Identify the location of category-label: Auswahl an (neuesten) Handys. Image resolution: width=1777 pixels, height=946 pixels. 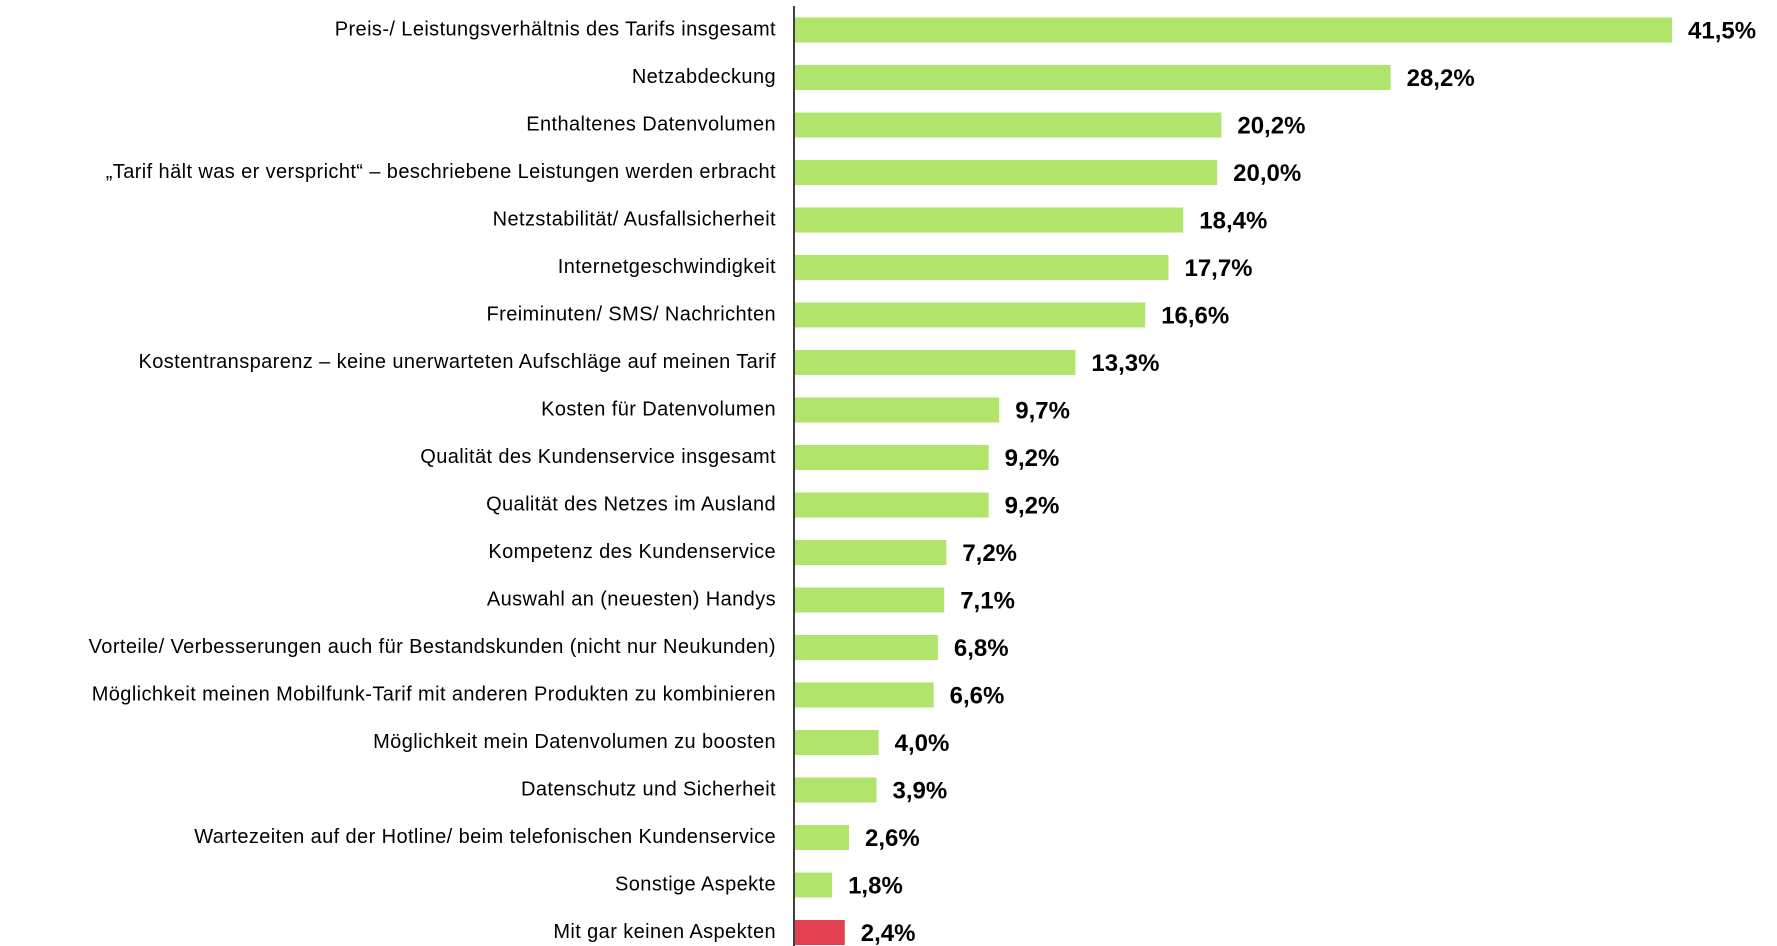
(631, 599).